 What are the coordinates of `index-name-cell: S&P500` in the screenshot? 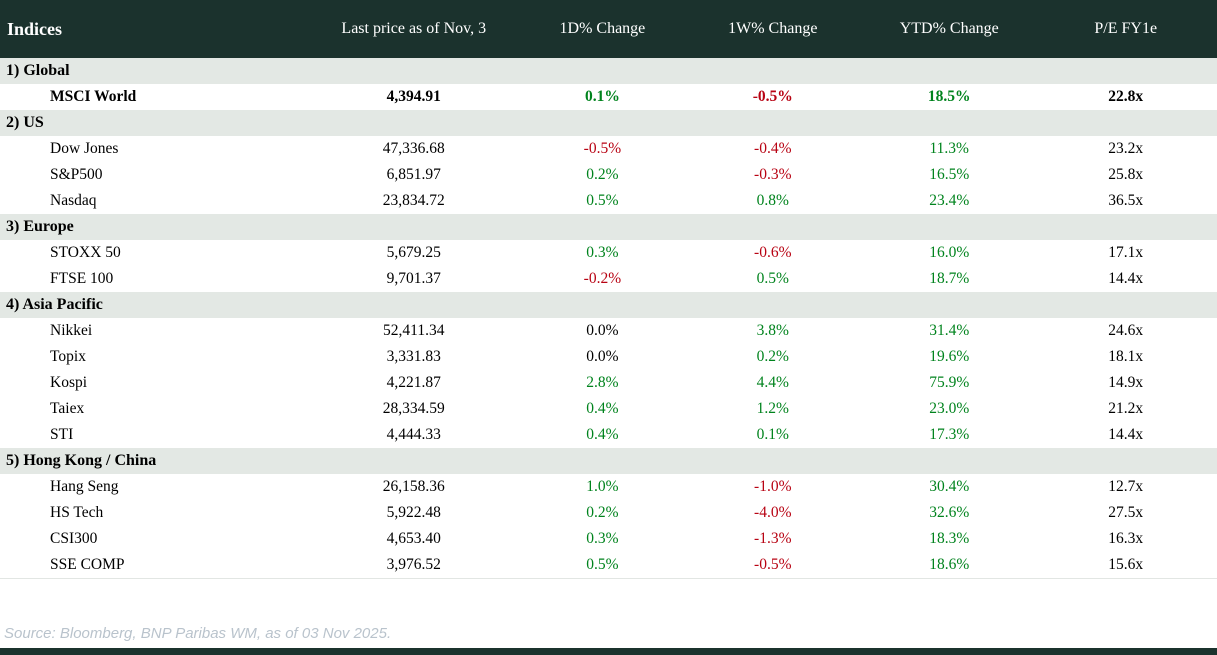 It's located at (76, 174).